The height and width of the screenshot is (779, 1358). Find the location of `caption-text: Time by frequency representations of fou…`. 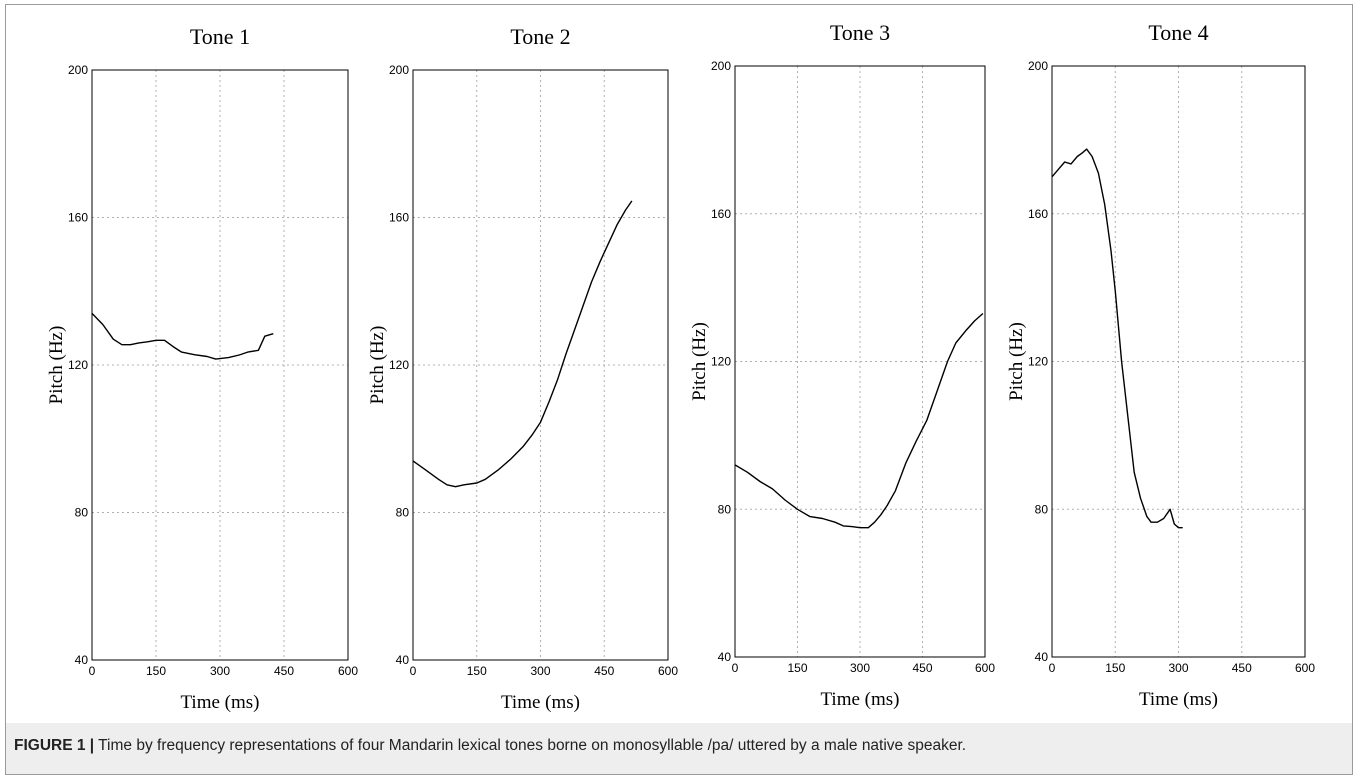

caption-text: Time by frequency representations of fou… is located at coordinates (530, 745).